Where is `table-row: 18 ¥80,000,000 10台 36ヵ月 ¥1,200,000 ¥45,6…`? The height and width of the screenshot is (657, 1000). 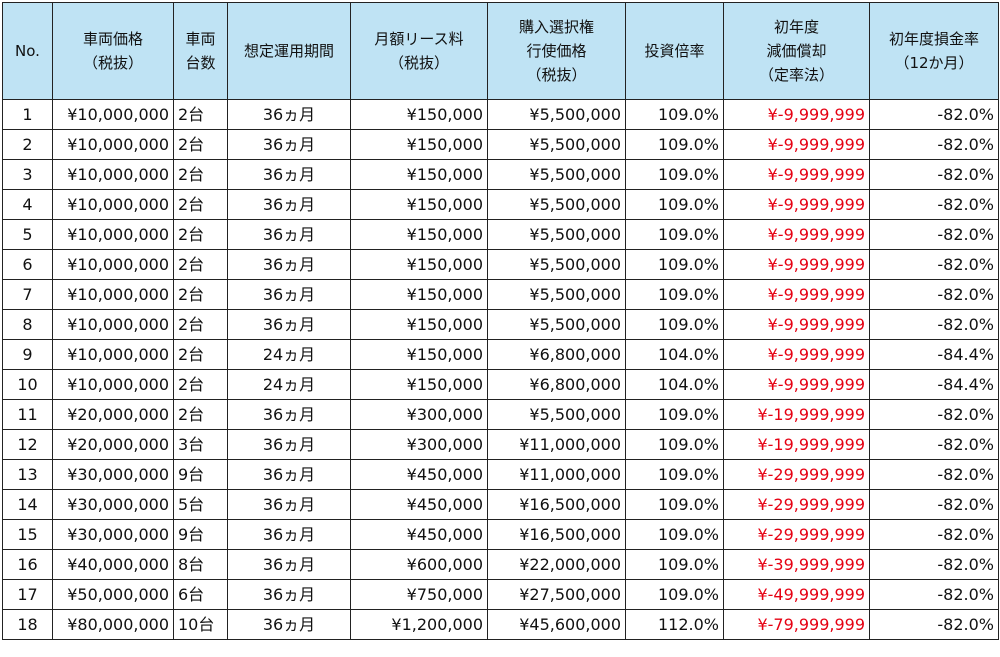
table-row: 18 ¥80,000,000 10台 36ヵ月 ¥1,200,000 ¥45,6… is located at coordinates (500, 624).